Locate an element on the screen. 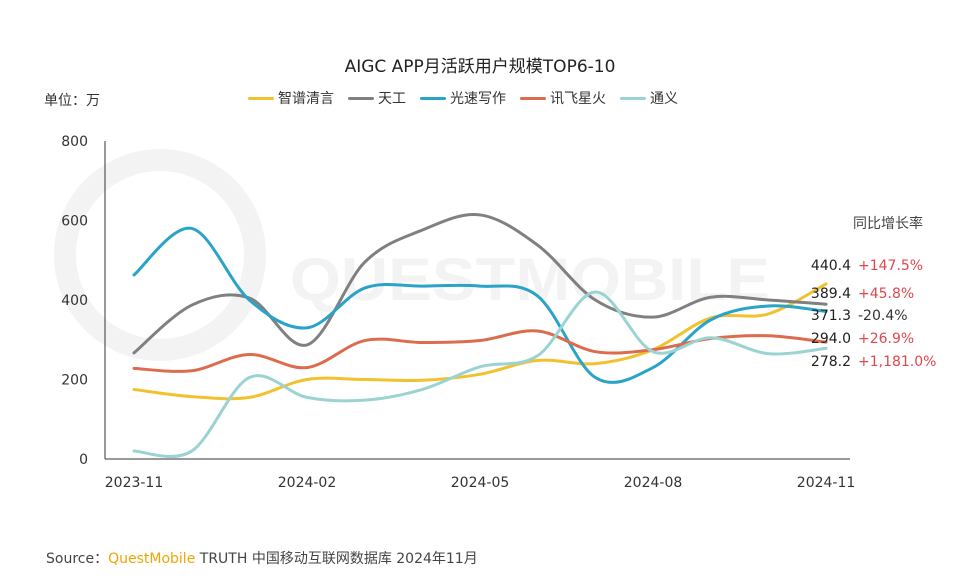  legend: 智谱清言 天工 光速写作 讯飞星火 通义 is located at coordinates (463, 98).